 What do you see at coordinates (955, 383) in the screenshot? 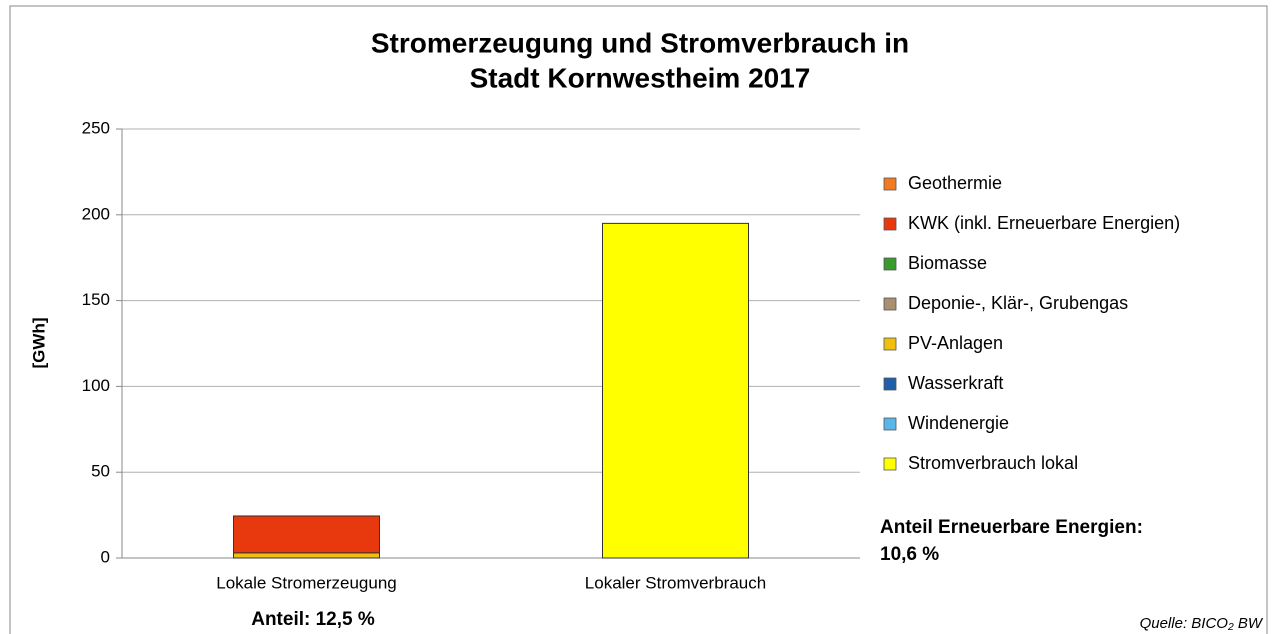
I see `legend-label: Wasserkraft` at bounding box center [955, 383].